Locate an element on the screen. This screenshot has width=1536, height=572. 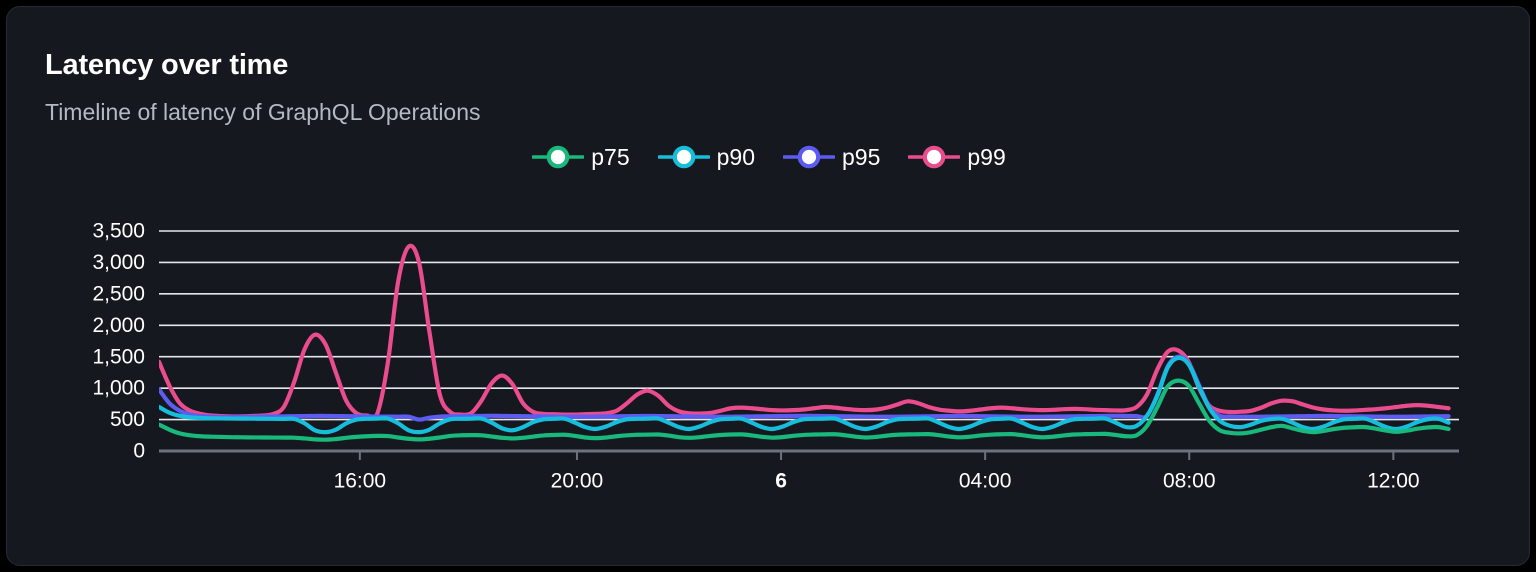
y-axis-tick-label: 0 is located at coordinates (139, 451).